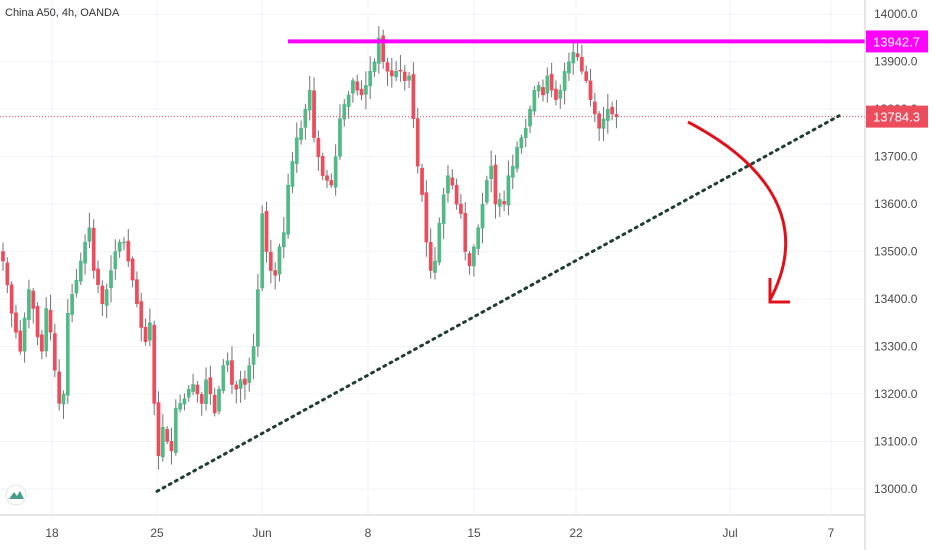  I want to click on x-tick-label: 22, so click(576, 533).